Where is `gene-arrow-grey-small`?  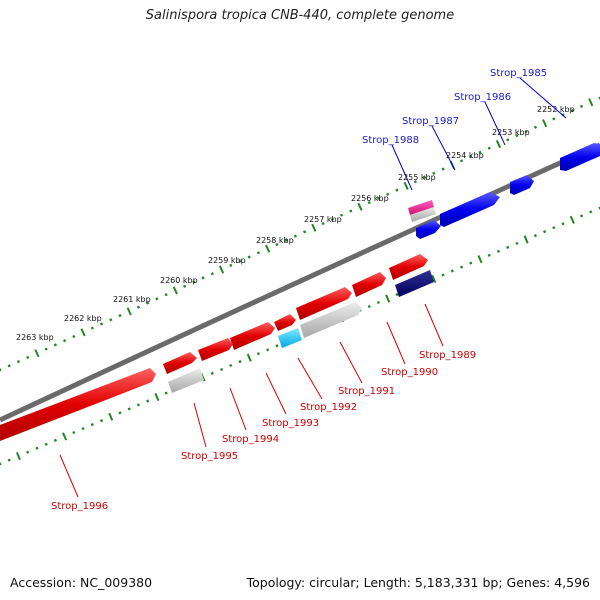
gene-arrow-grey-small is located at coordinates (423, 214).